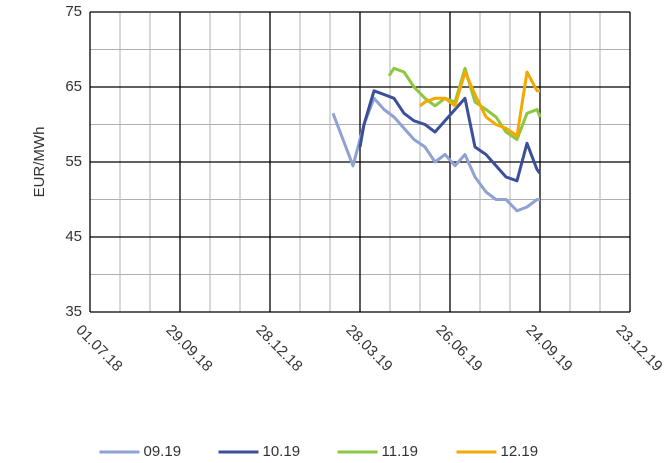 The width and height of the screenshot is (667, 463). What do you see at coordinates (73, 236) in the screenshot?
I see `y-tick-label: 45` at bounding box center [73, 236].